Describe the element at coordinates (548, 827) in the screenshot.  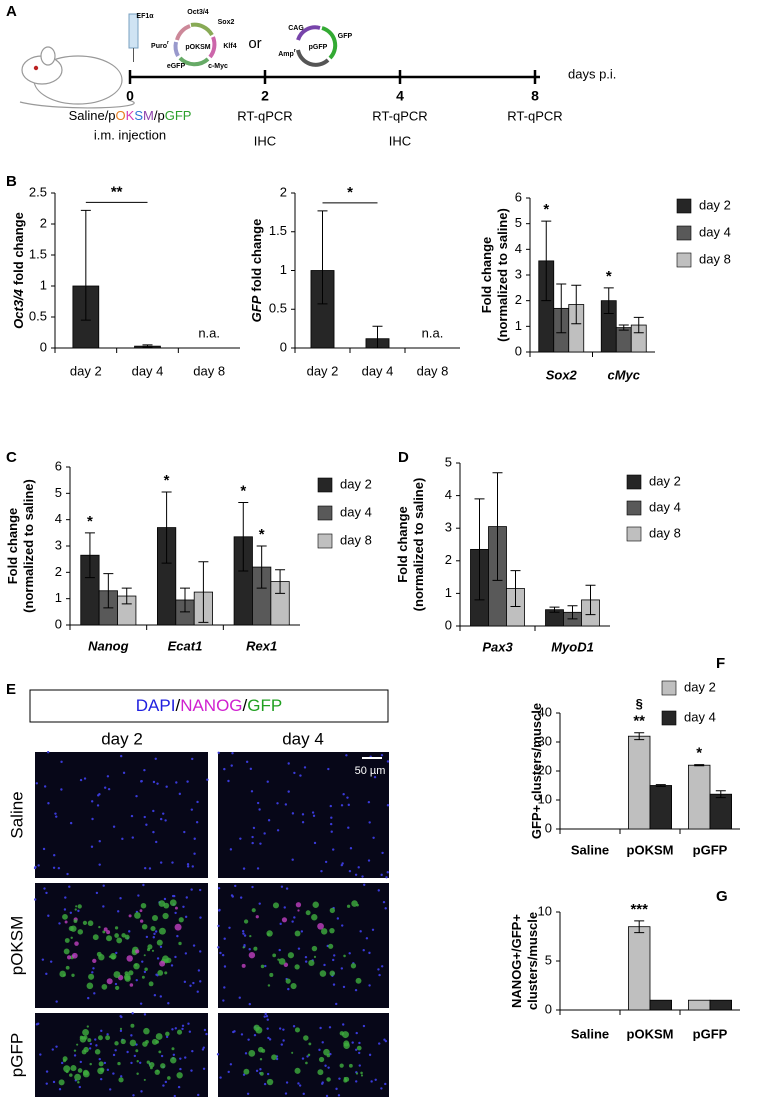
I see `y-tick-label: 0` at that location.